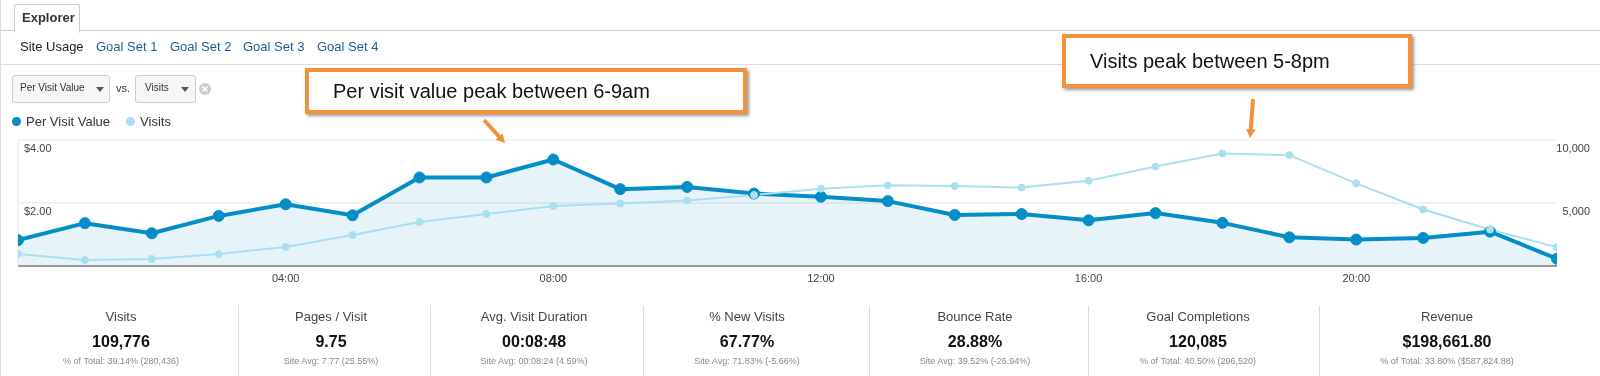 The width and height of the screenshot is (1600, 376). Describe the element at coordinates (331, 316) in the screenshot. I see `text: Pages / Visit` at that location.